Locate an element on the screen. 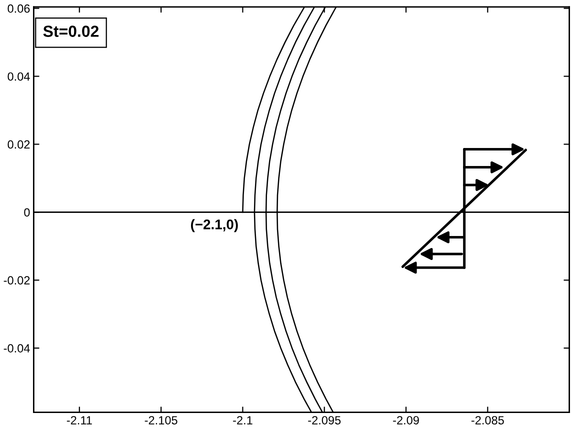 The width and height of the screenshot is (572, 434). x-tick-label: -2.085 is located at coordinates (487, 420).